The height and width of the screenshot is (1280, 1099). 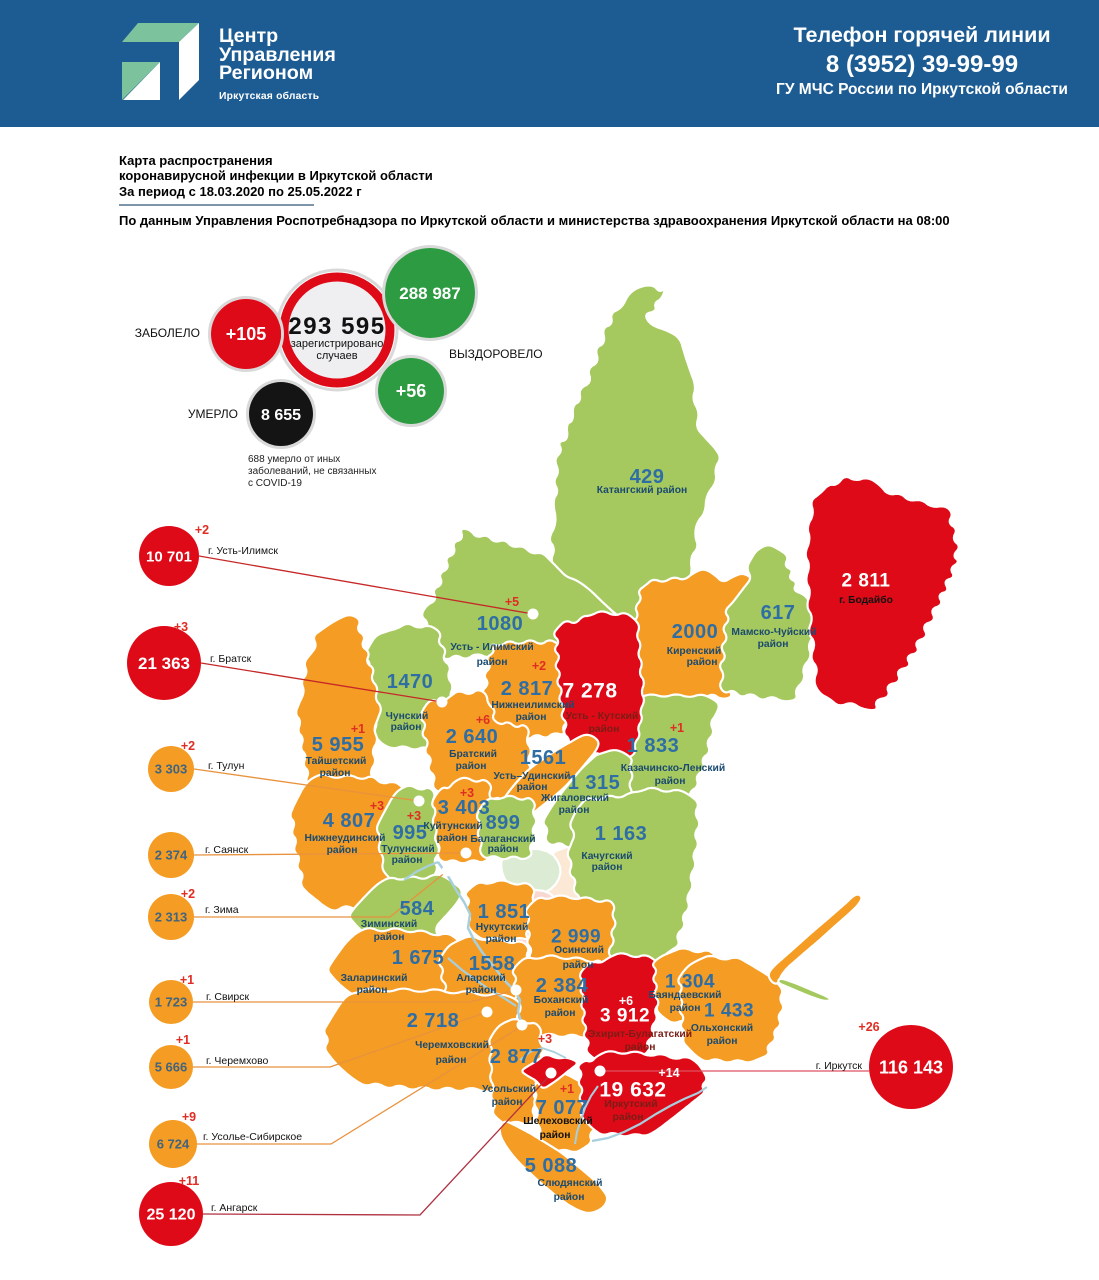 What do you see at coordinates (496, 354) in the screenshot?
I see `svg-text: ВЫЗДОРОВЕЛО` at bounding box center [496, 354].